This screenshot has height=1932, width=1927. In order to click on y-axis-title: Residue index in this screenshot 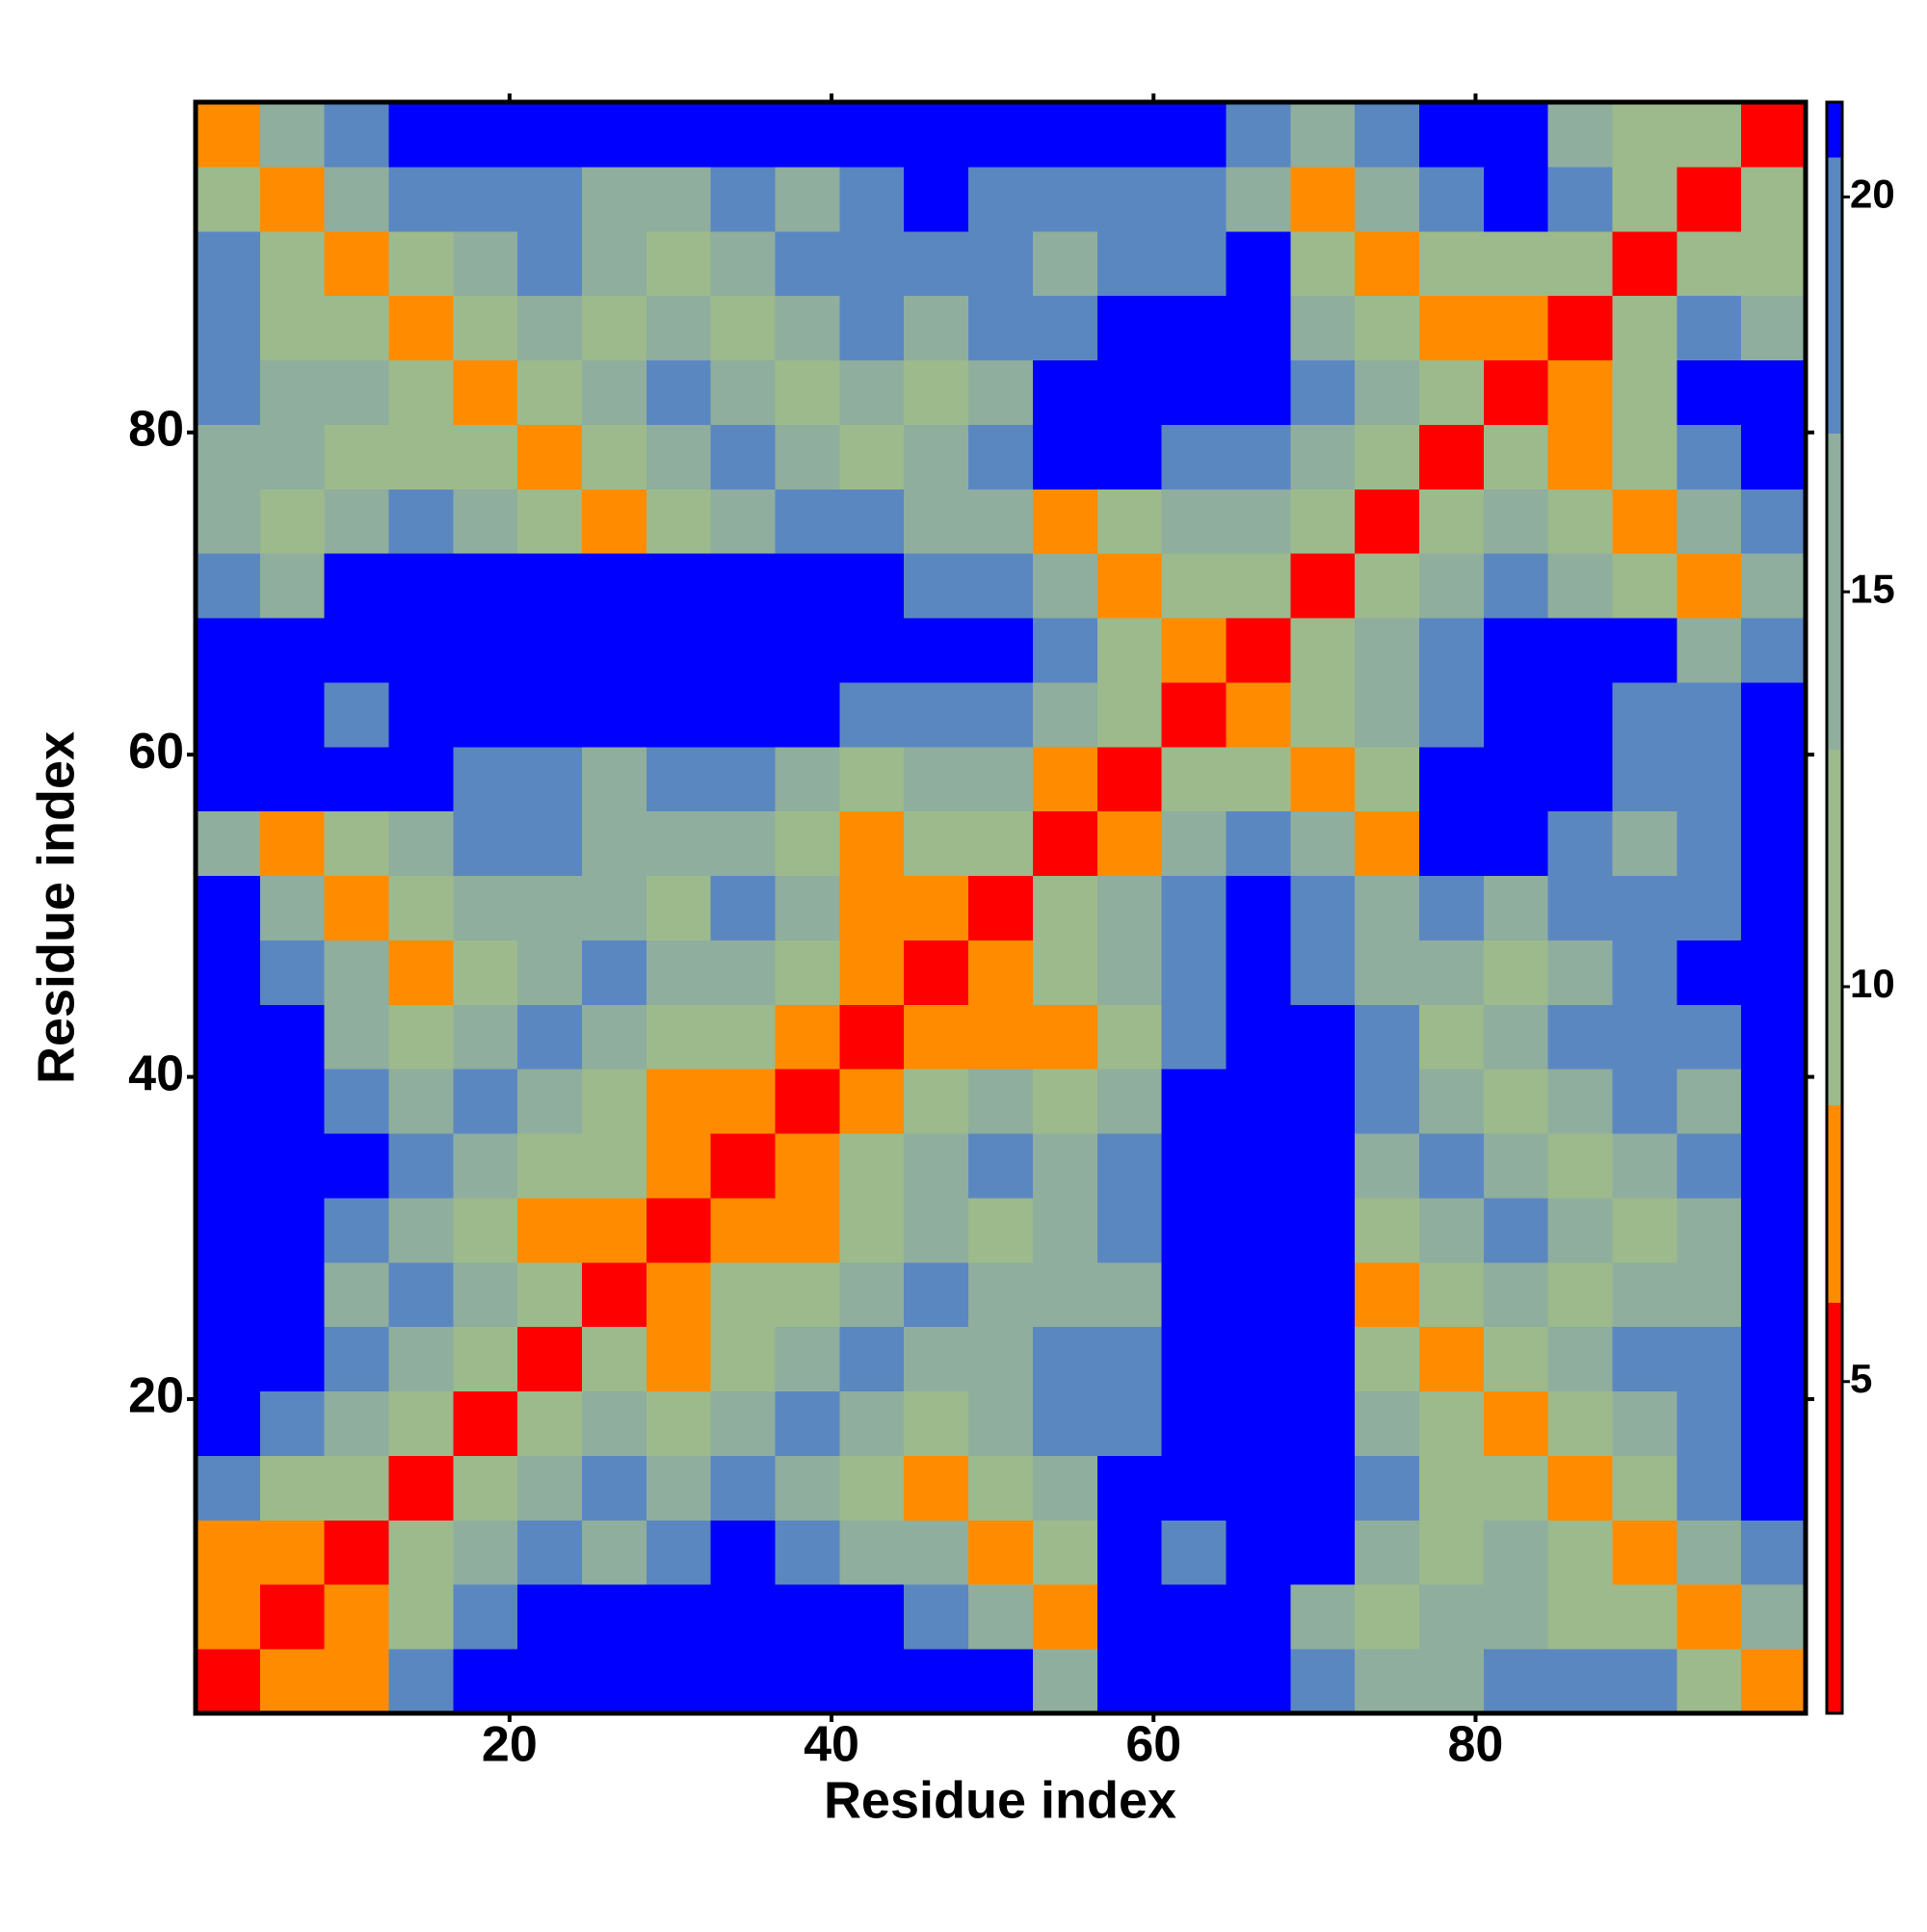, I will do `click(56, 907)`.